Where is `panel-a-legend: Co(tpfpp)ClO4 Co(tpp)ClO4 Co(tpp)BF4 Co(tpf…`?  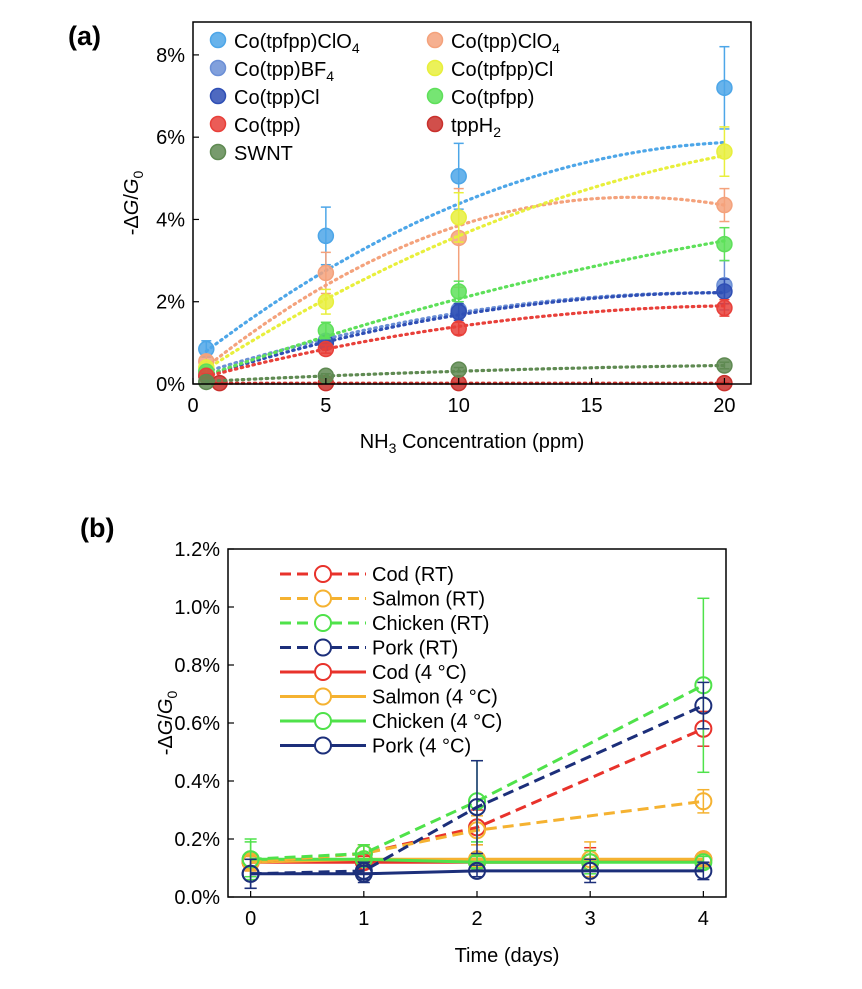 panel-a-legend: Co(tpfpp)ClO4 Co(tpp)ClO4 Co(tpp)BF4 Co(tpf… is located at coordinates (384, 98).